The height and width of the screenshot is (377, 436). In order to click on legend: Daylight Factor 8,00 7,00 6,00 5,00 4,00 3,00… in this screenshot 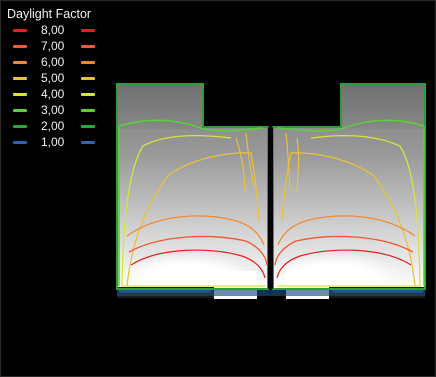, I will do `click(63, 78)`.